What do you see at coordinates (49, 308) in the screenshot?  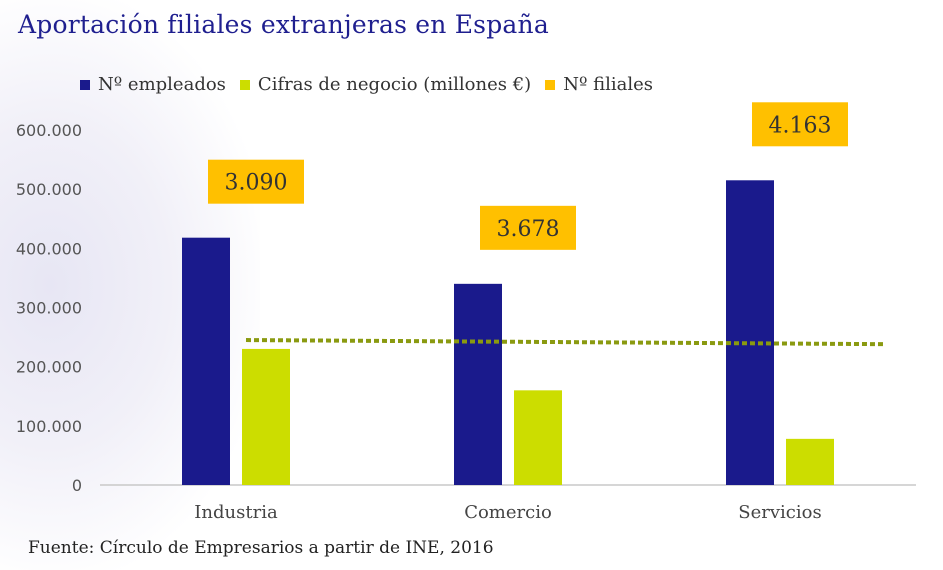 I see `y-tick-label: 300.000` at bounding box center [49, 308].